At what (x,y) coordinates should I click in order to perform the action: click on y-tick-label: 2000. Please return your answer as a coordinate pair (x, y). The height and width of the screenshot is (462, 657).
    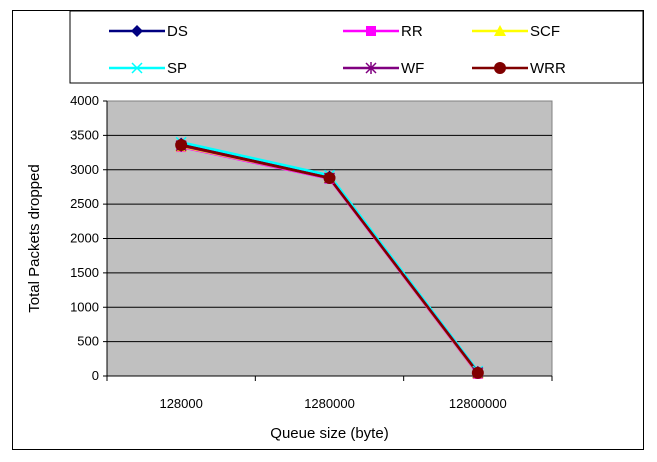
    Looking at the image, I should click on (84, 238).